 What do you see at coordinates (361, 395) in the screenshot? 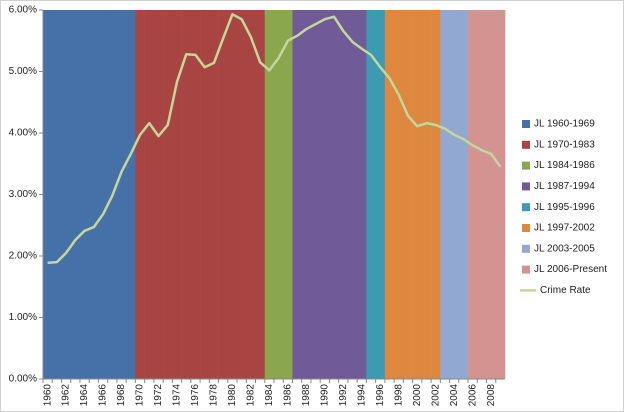
I see `x-tick-label: 1994` at bounding box center [361, 395].